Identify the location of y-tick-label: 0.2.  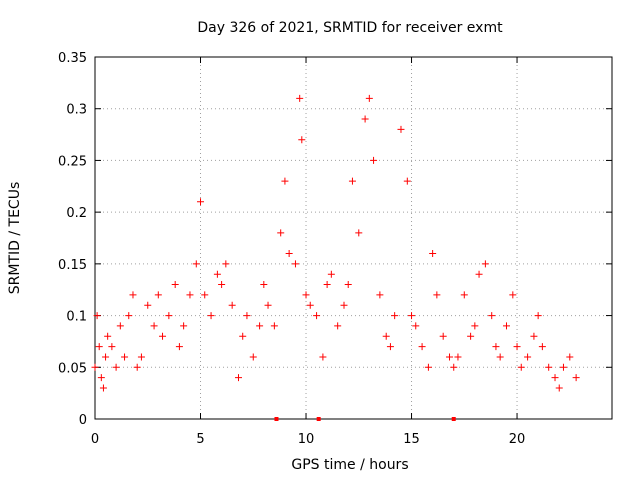
(76, 213).